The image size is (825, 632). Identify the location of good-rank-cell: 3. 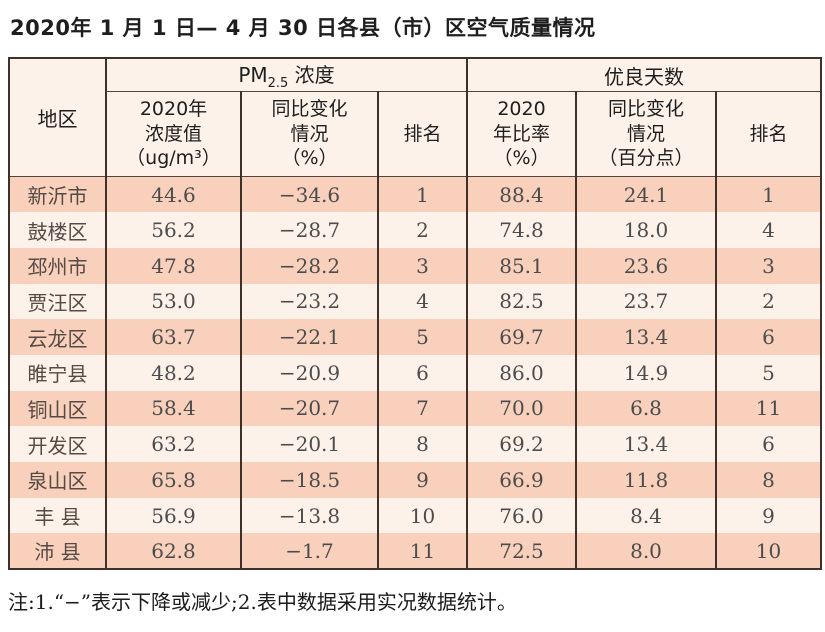
(768, 265).